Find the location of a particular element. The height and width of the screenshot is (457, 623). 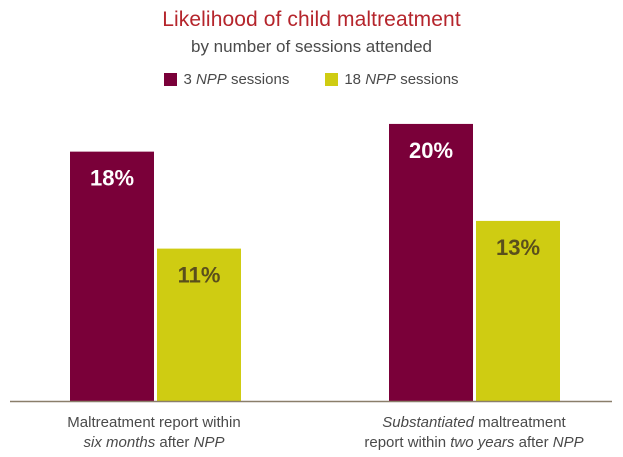

bar-series1-cat2 is located at coordinates (431, 262).